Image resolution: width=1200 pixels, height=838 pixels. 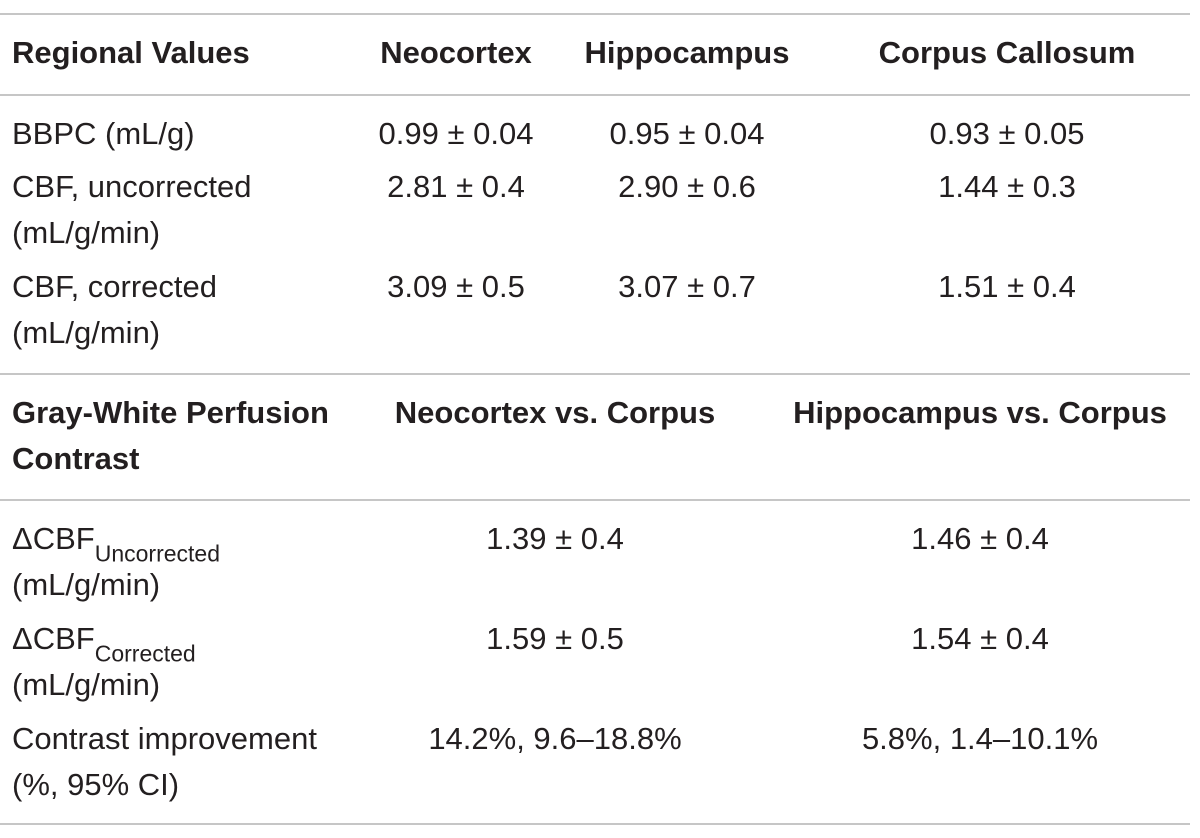 I want to click on cell-value: 1.44 ± 0.3, so click(x=1007, y=186).